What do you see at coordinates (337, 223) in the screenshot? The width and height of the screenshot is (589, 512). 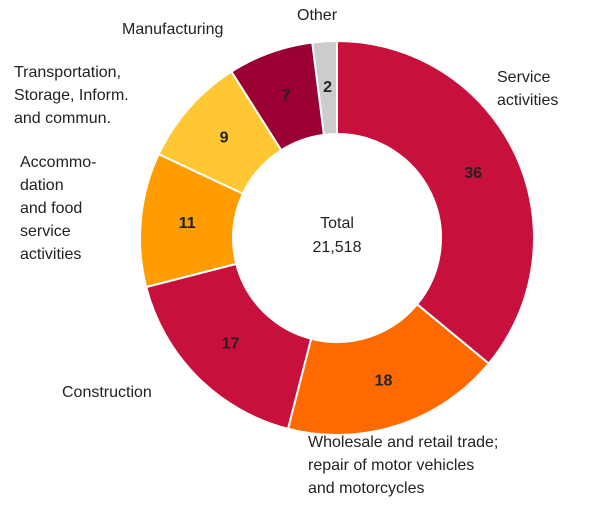 I see `center-label: Total` at bounding box center [337, 223].